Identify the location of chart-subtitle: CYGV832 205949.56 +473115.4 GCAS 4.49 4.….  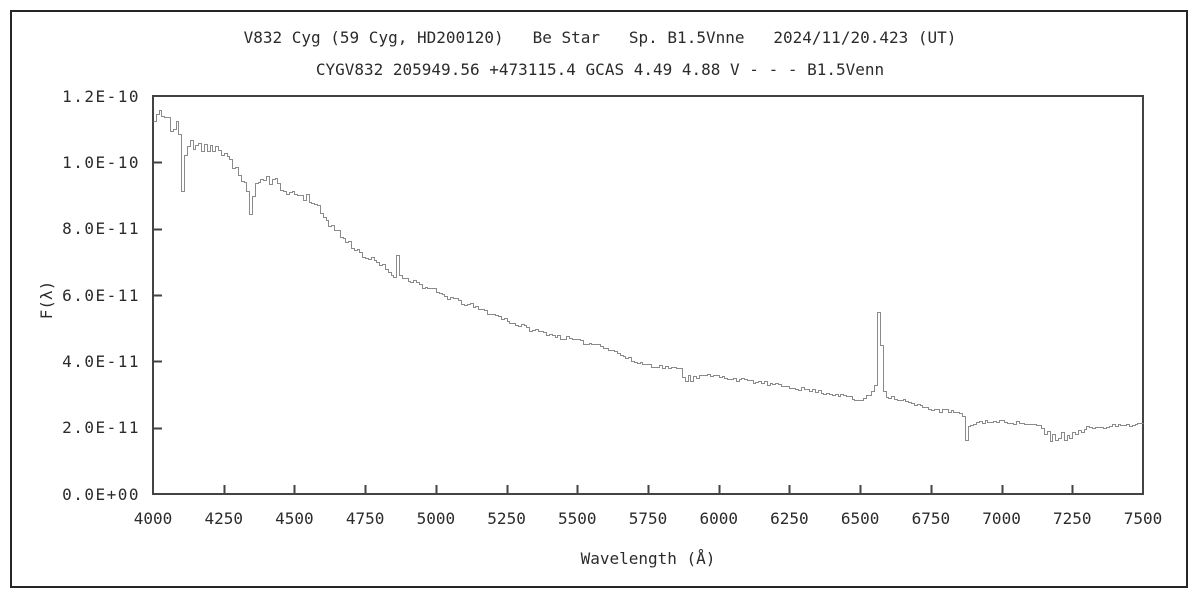
(600, 69).